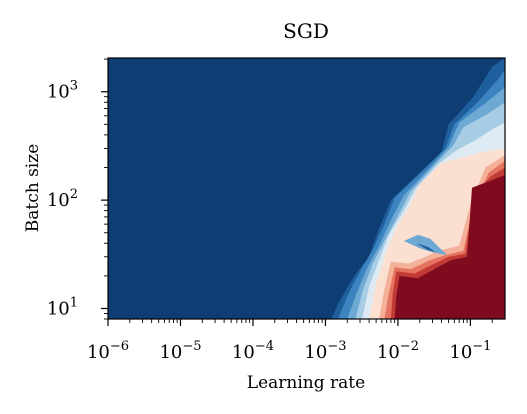 This screenshot has width=527, height=414. I want to click on y-tick-label: 10³, so click(62, 91).